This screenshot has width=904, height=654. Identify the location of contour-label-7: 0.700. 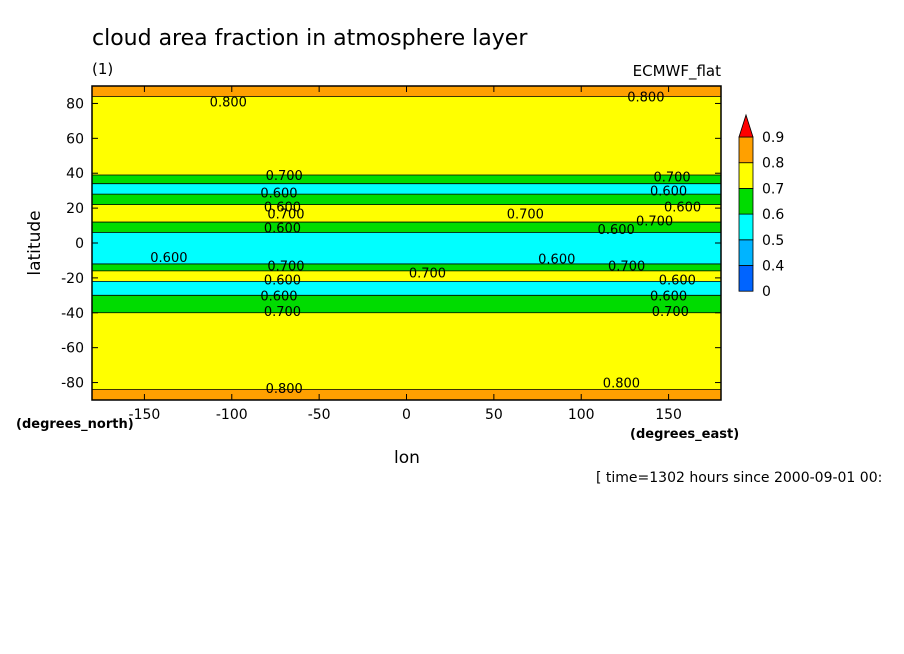
(285, 214).